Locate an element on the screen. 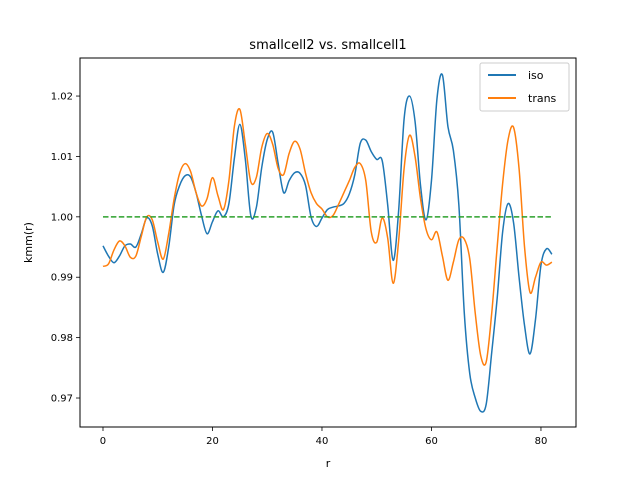 The height and width of the screenshot is (480, 640). y-tick-label: 0.97 is located at coordinates (62, 399).